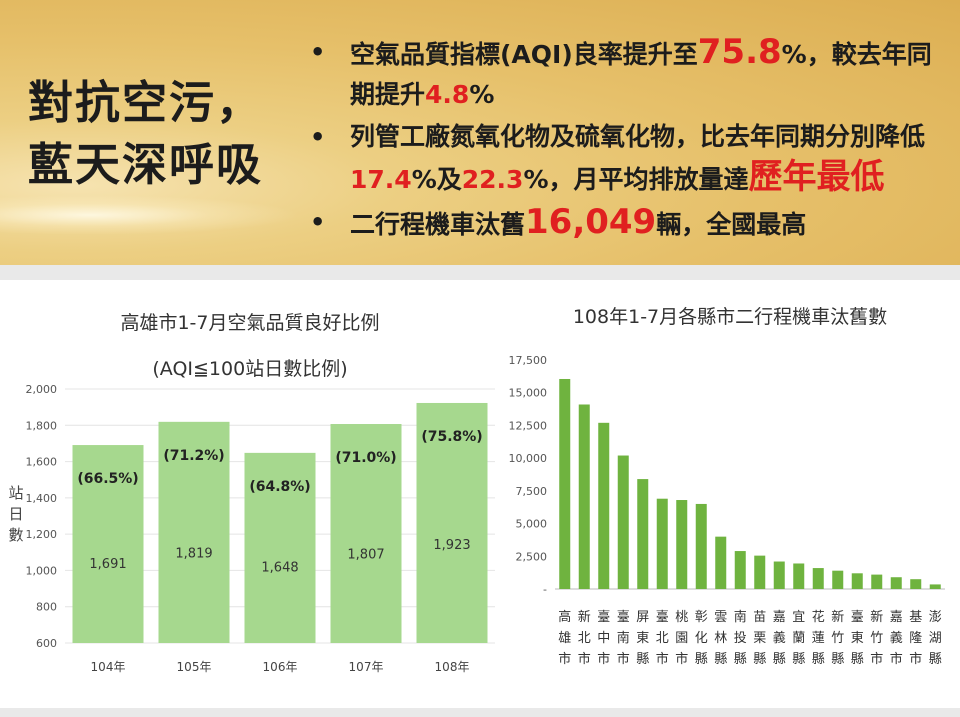 The width and height of the screenshot is (960, 717). I want to click on bullet-text: %，較去年同期提升, so click(641, 74).